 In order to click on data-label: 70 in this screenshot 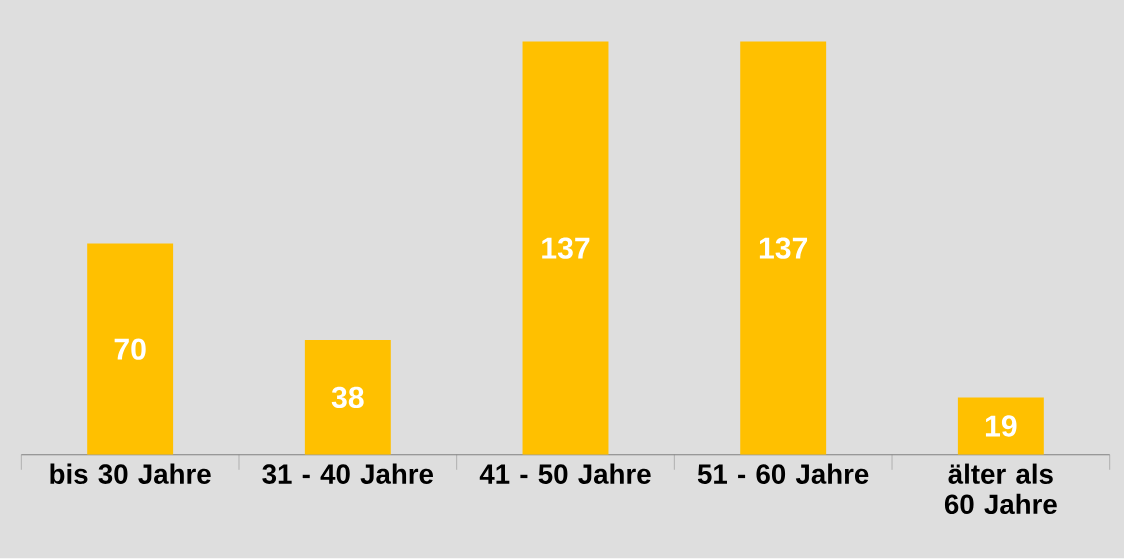, I will do `click(130, 349)`.